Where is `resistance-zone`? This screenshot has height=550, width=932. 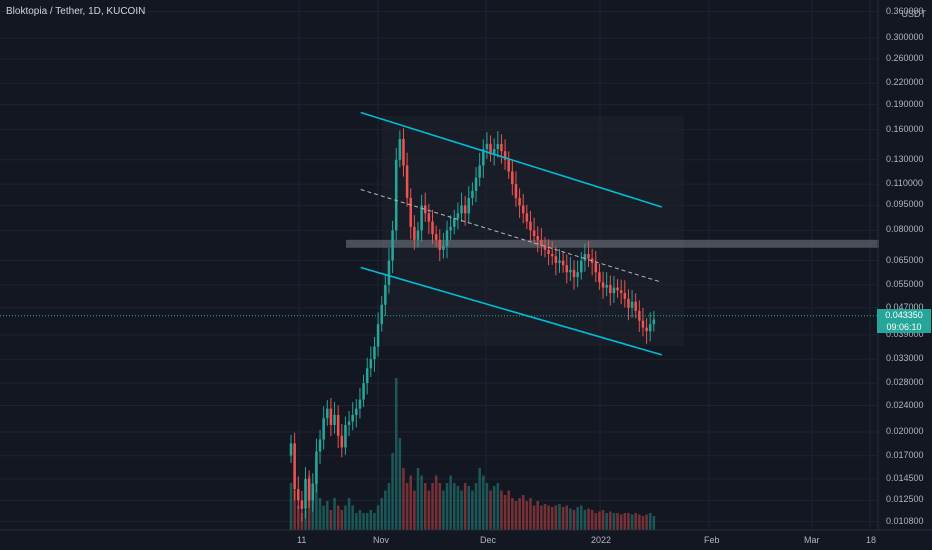
resistance-zone is located at coordinates (612, 243).